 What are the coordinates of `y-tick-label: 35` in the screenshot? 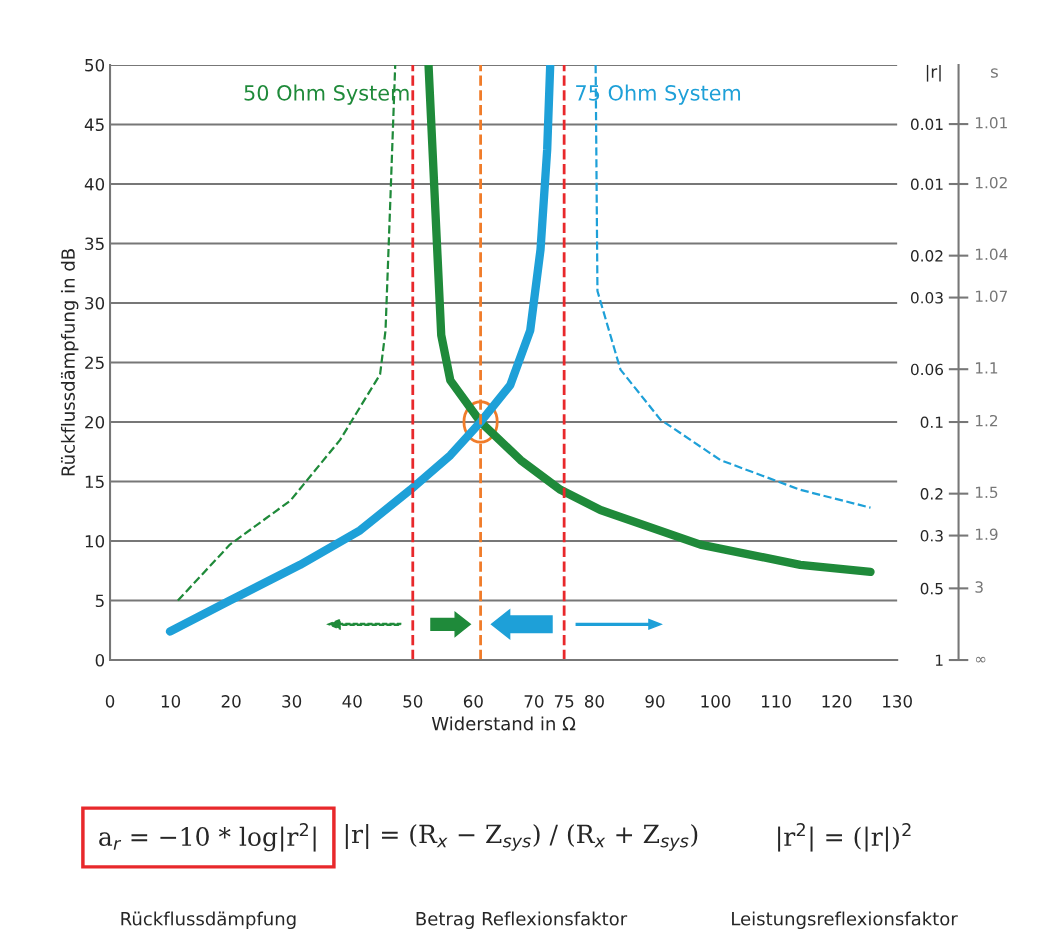 It's located at (94, 244).